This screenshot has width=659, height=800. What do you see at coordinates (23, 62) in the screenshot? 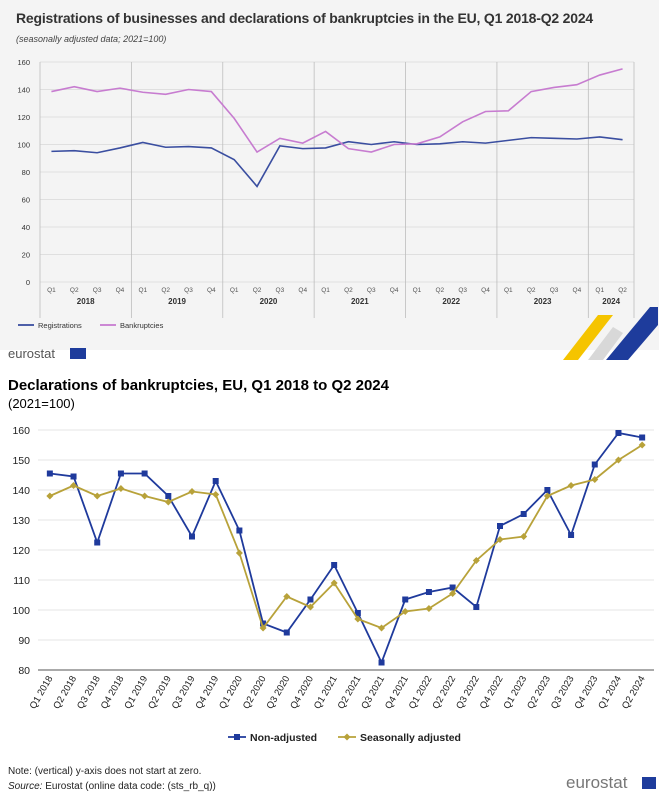
I see `y-tick-label: 160` at bounding box center [23, 62].